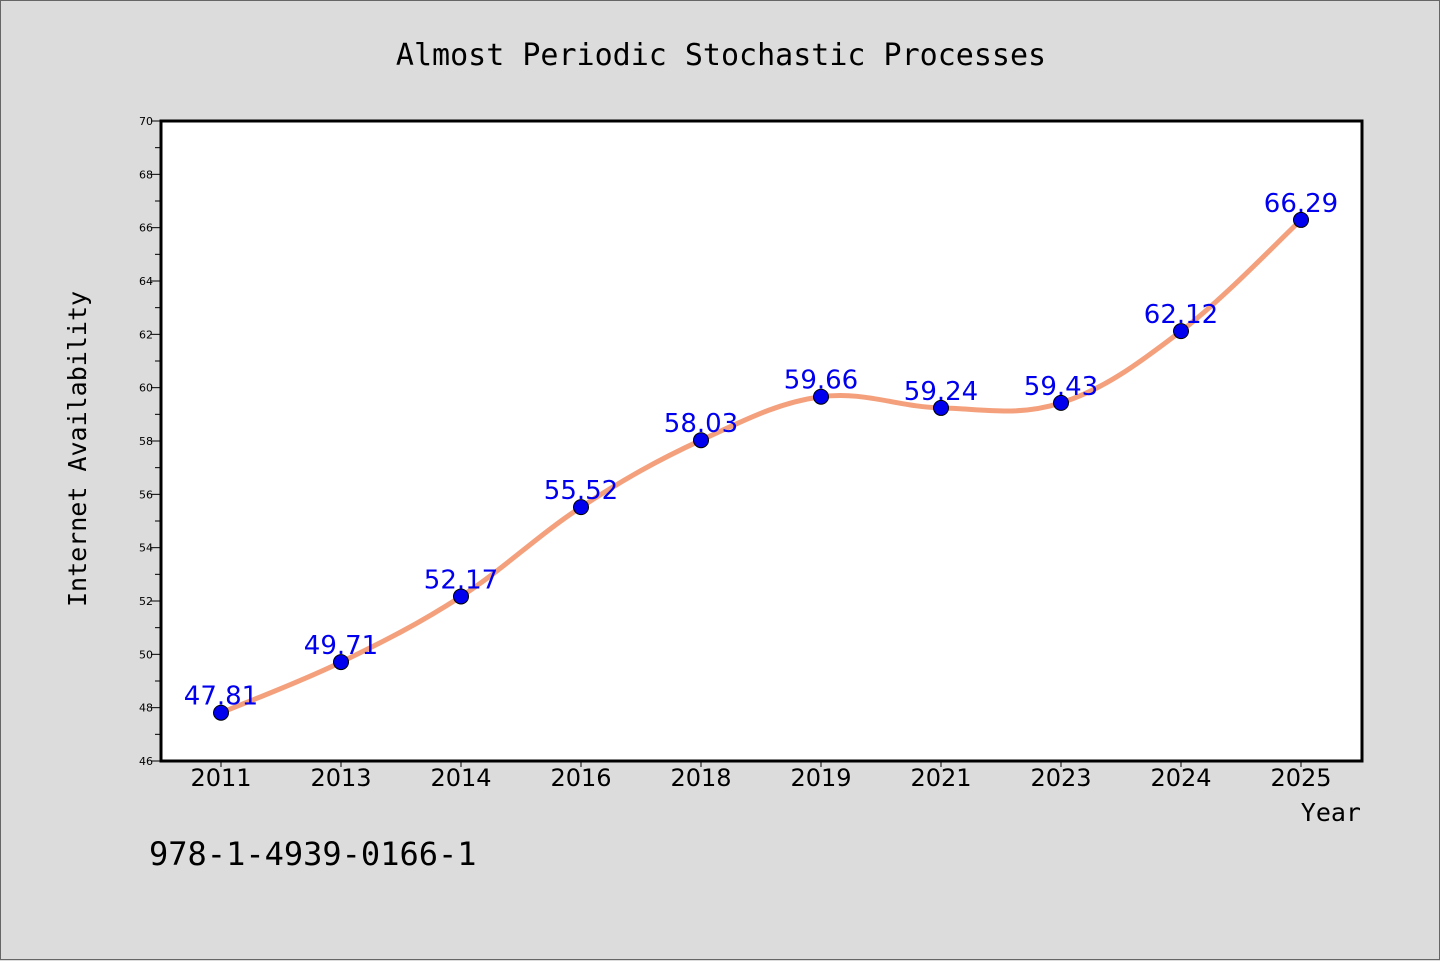 This screenshot has width=1440, height=961. Describe the element at coordinates (220, 778) in the screenshot. I see `x-tick-label: 2011` at that location.